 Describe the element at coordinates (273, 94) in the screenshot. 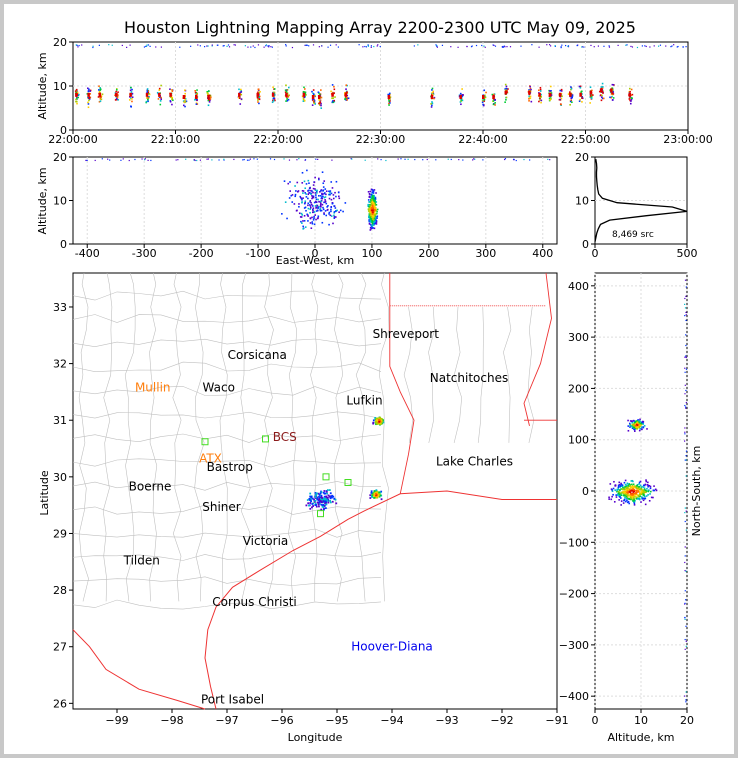

I see `flash-core` at that location.